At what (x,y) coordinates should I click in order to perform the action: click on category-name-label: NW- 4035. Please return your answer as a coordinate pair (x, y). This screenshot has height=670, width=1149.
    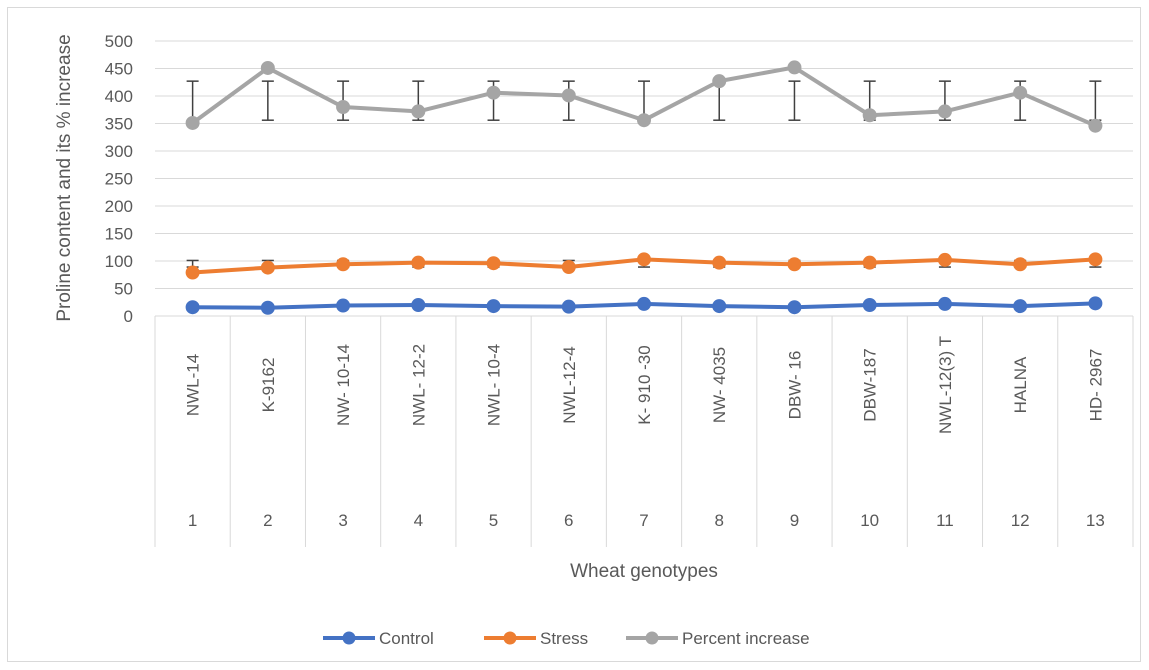
    Looking at the image, I should click on (719, 385).